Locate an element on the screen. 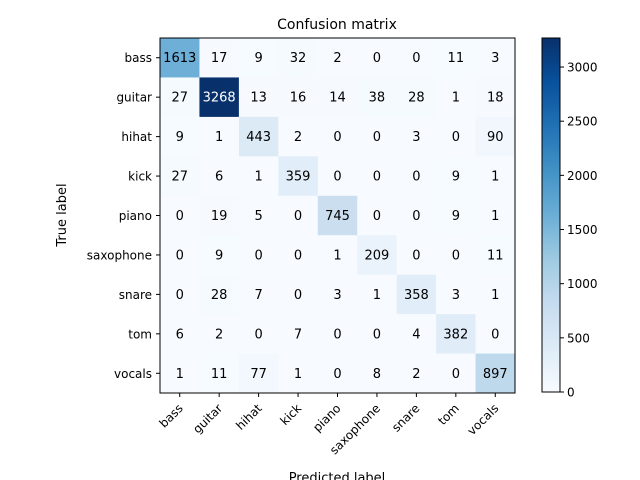  cell-value-label: 358 is located at coordinates (416, 295).